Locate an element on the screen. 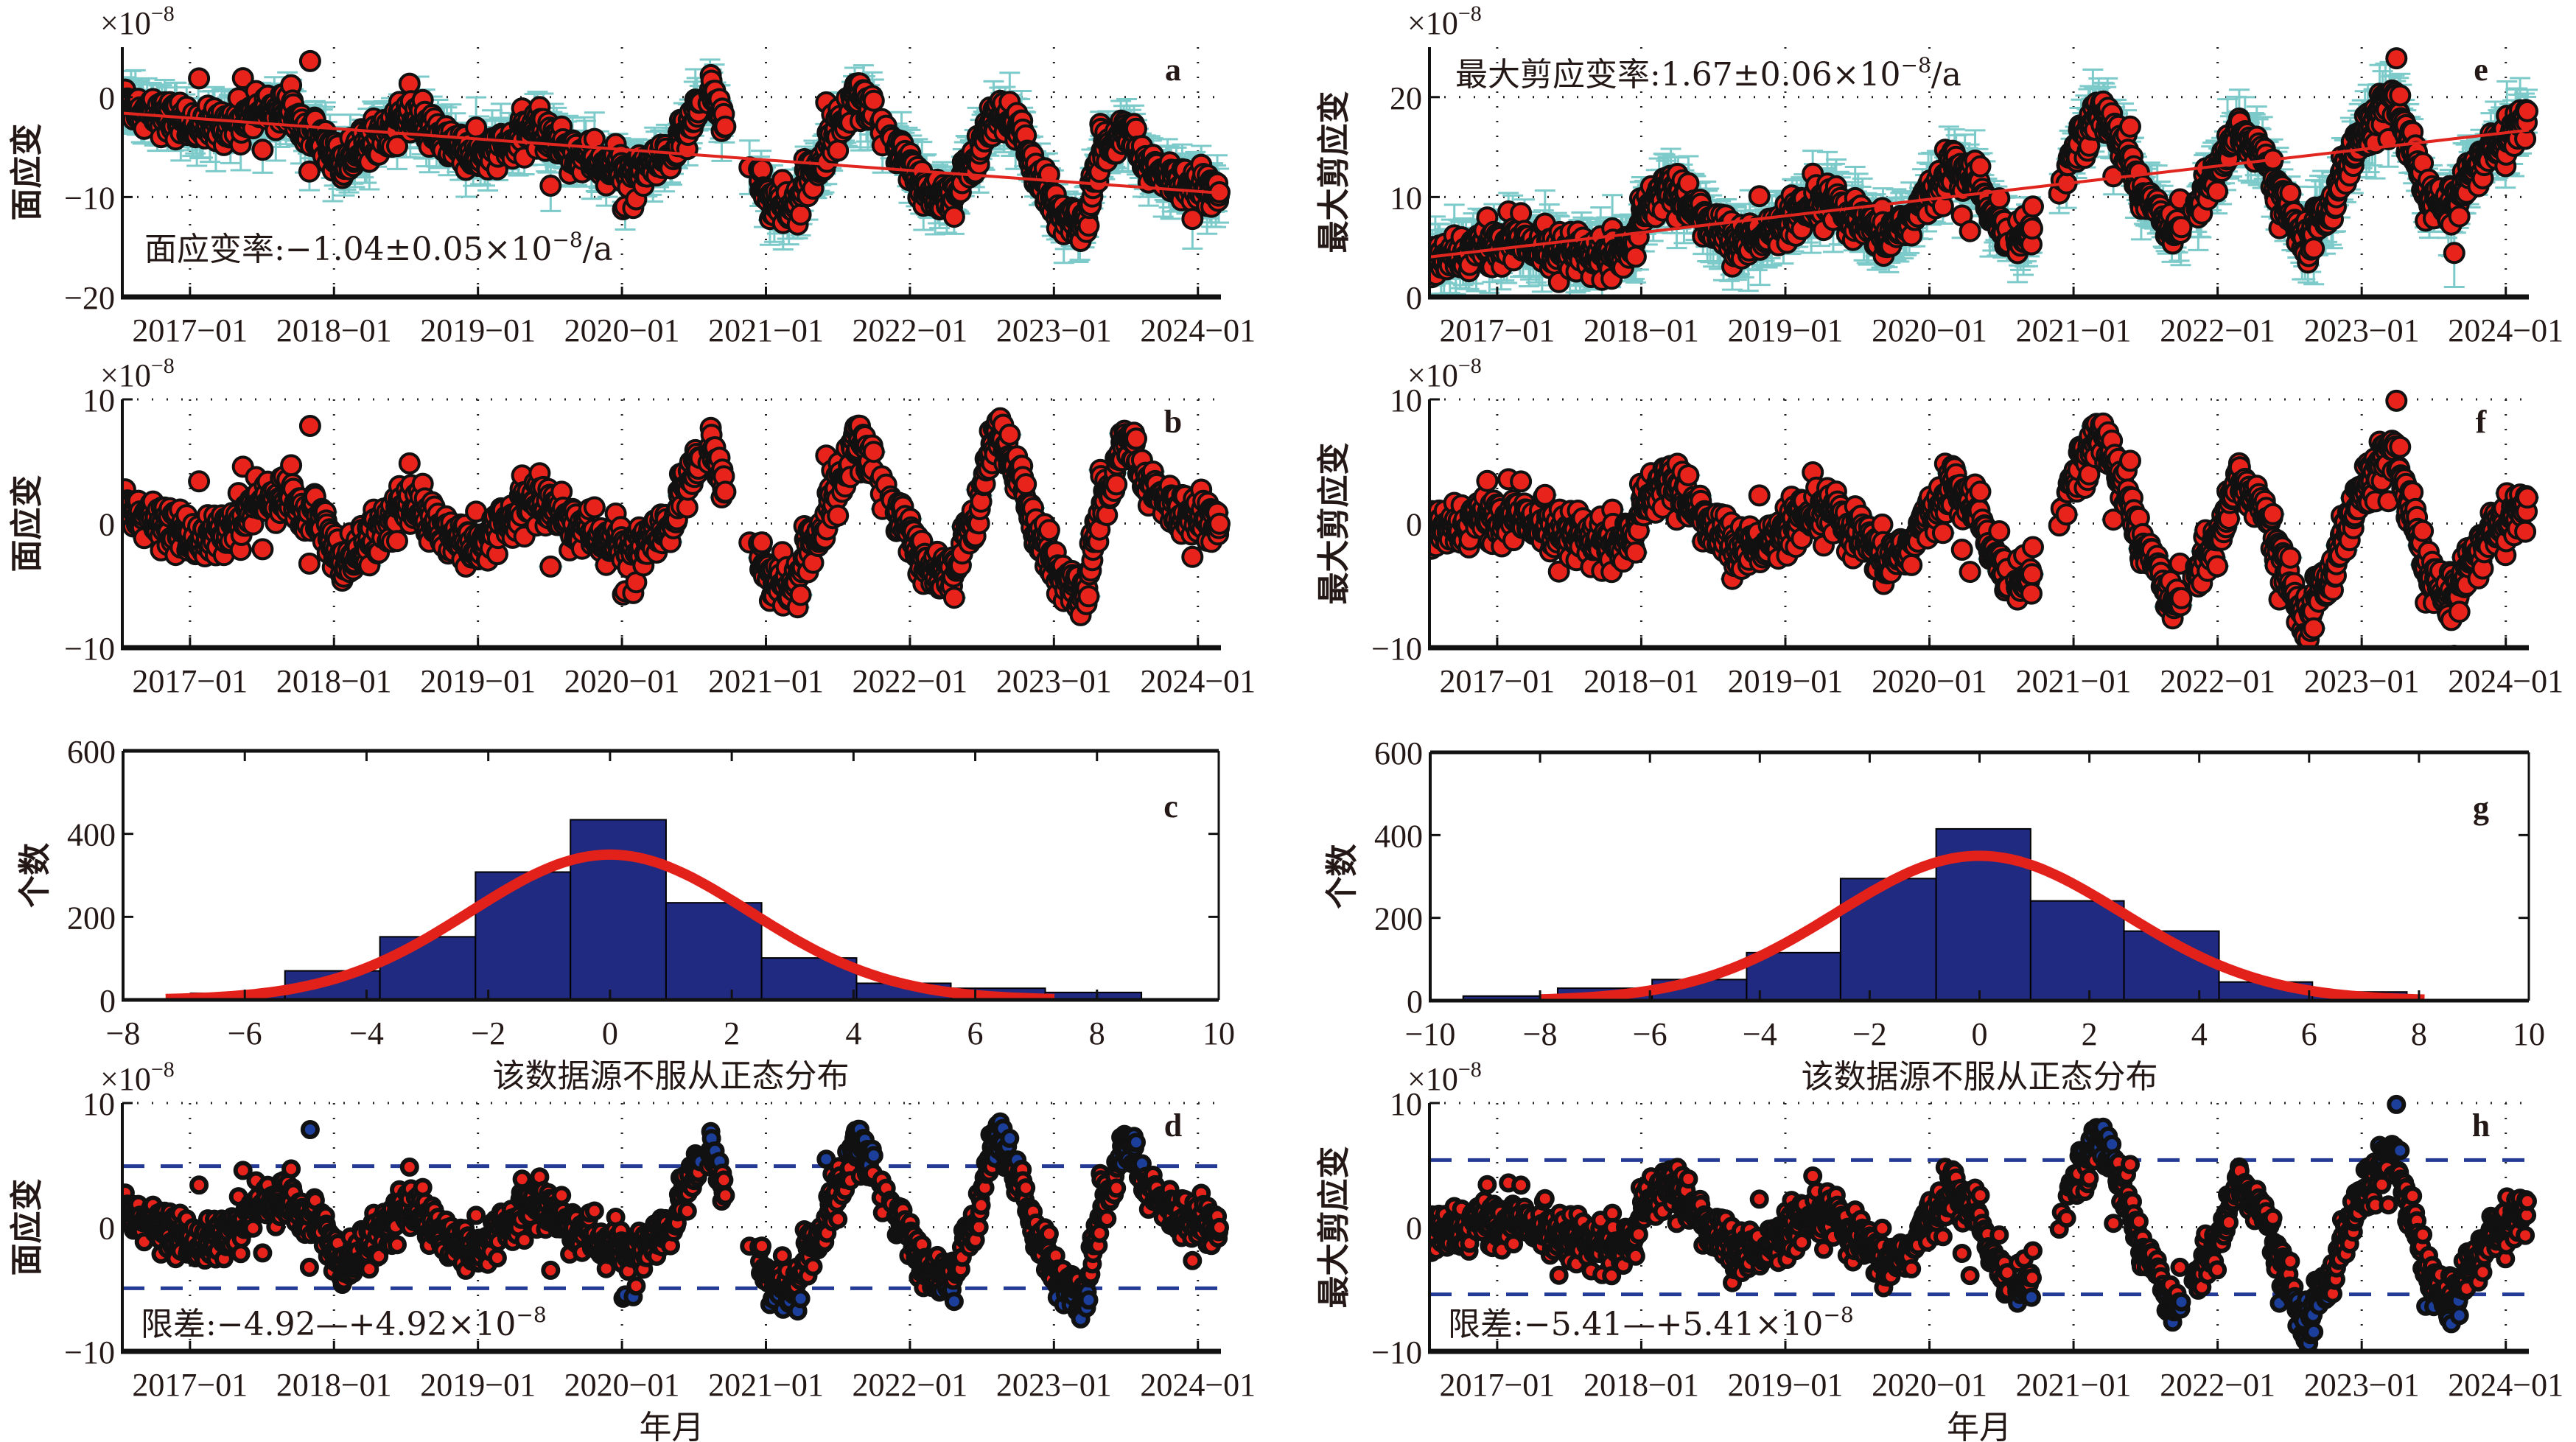 The width and height of the screenshot is (2576, 1442). rate-annotation: 面应变率:−1.04±0.05×10−8/a is located at coordinates (378, 248).